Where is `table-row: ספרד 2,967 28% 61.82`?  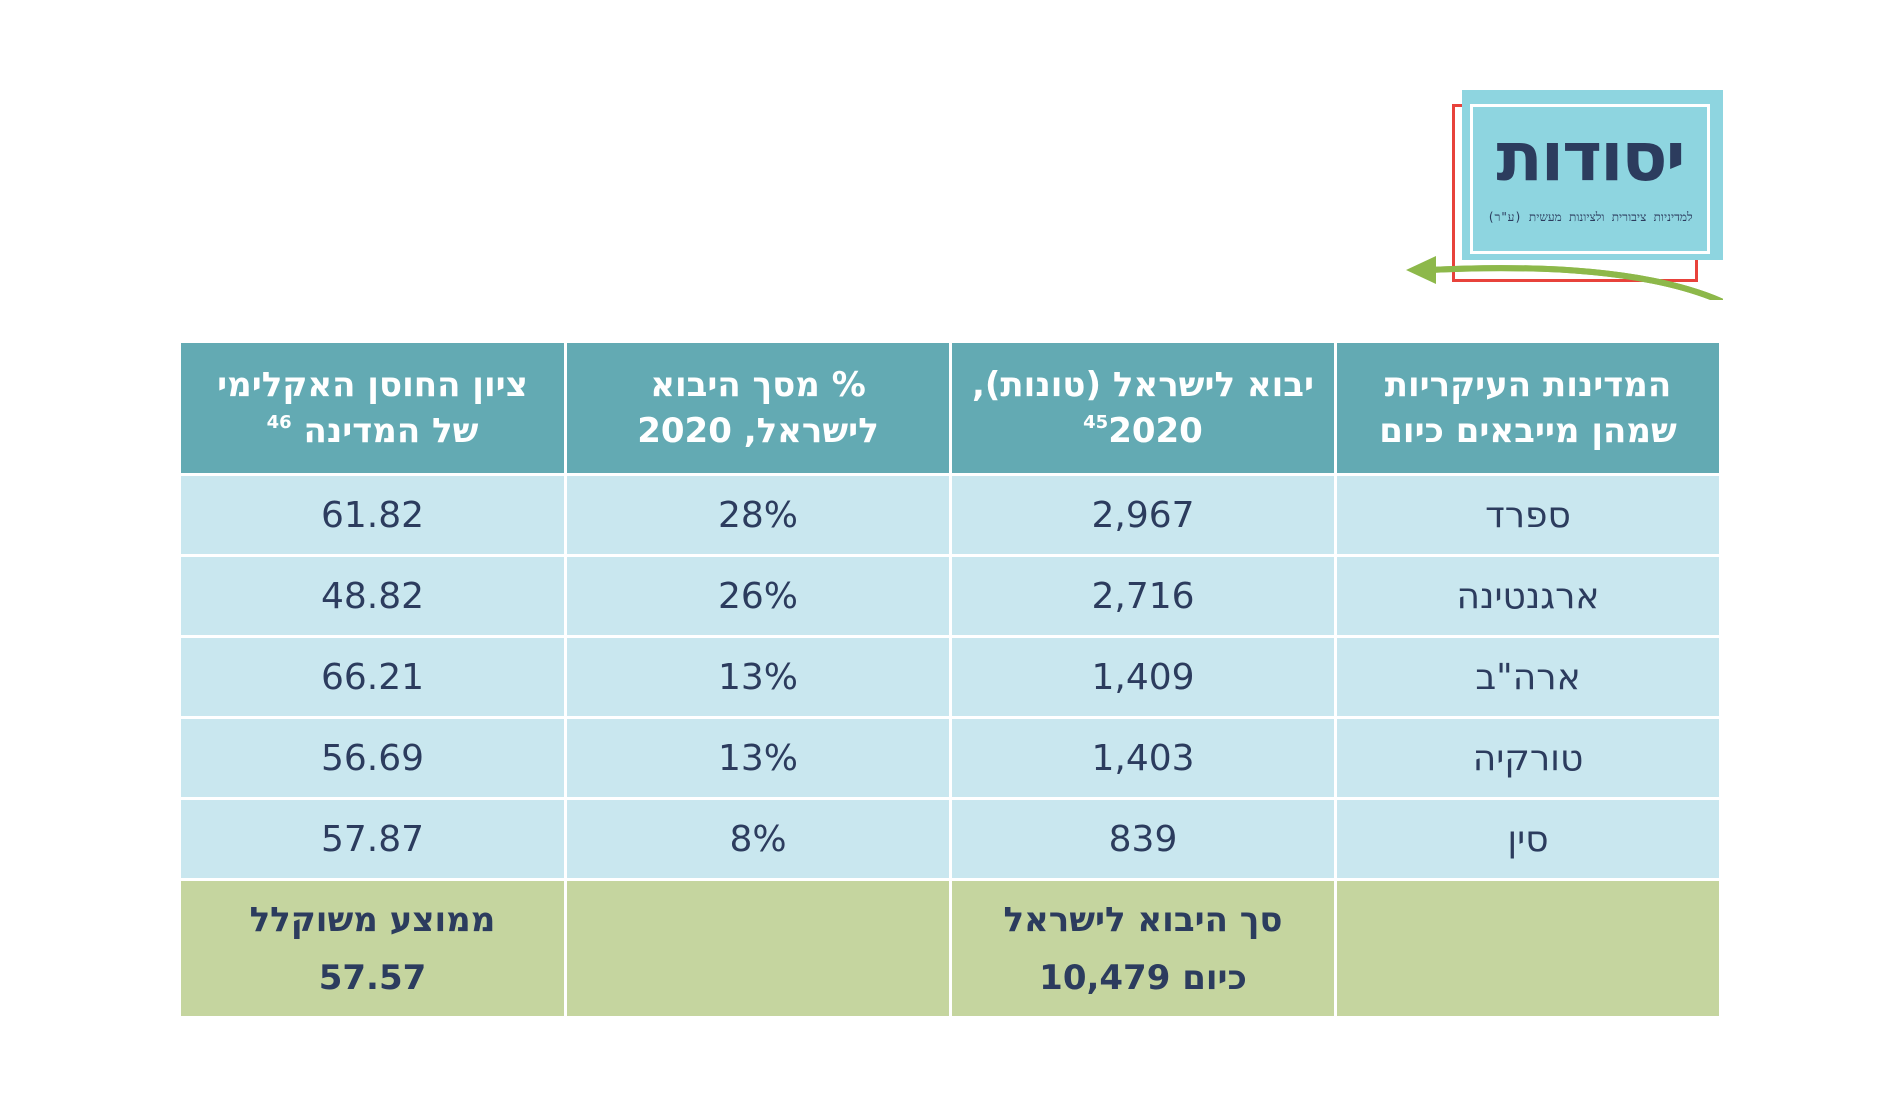
table-row: ספרד 2,967 28% 61.82 is located at coordinates (950, 515).